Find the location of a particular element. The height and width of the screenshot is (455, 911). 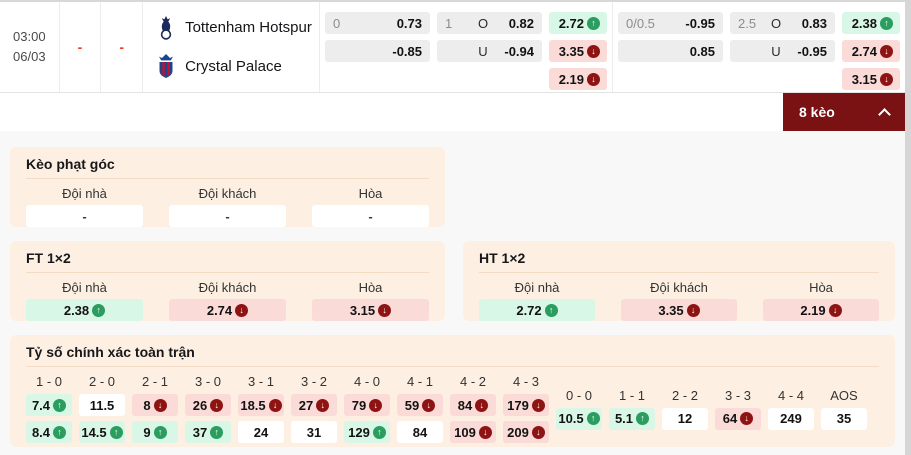

score-odds-cell: 109 ↓ is located at coordinates (473, 432).